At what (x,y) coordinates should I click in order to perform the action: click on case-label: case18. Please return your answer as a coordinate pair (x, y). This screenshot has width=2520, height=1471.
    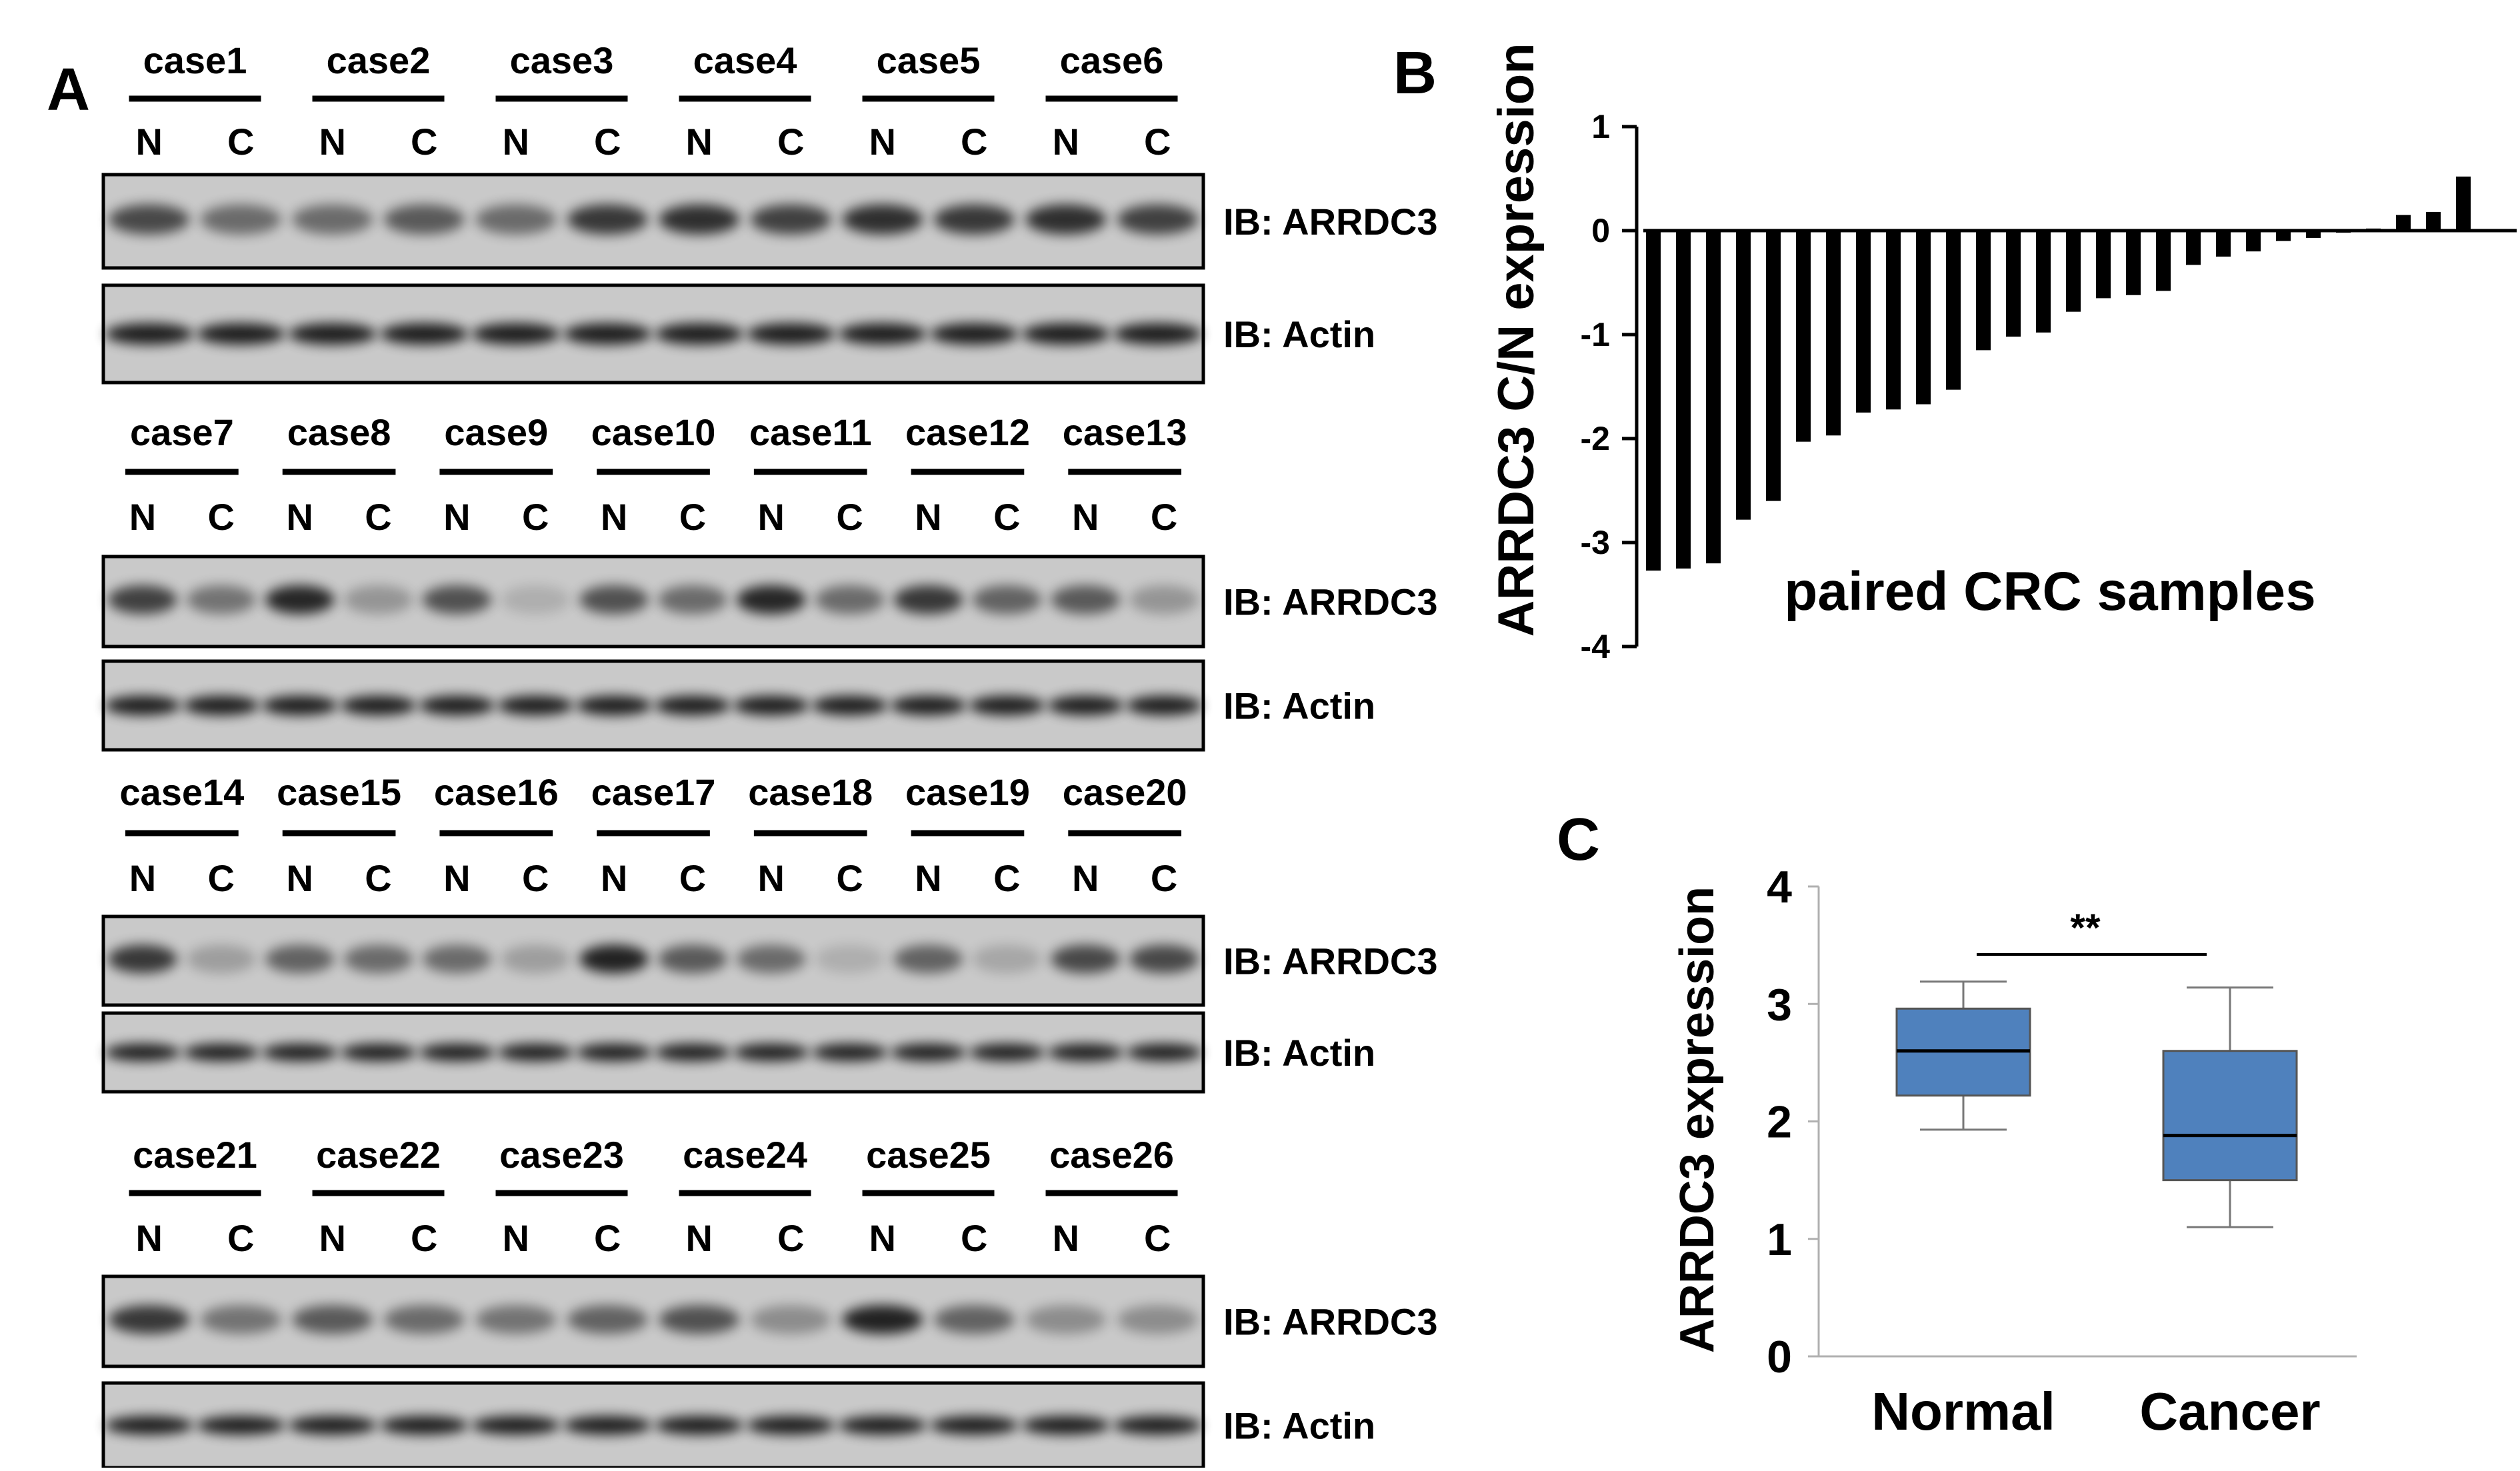
    Looking at the image, I should click on (810, 792).